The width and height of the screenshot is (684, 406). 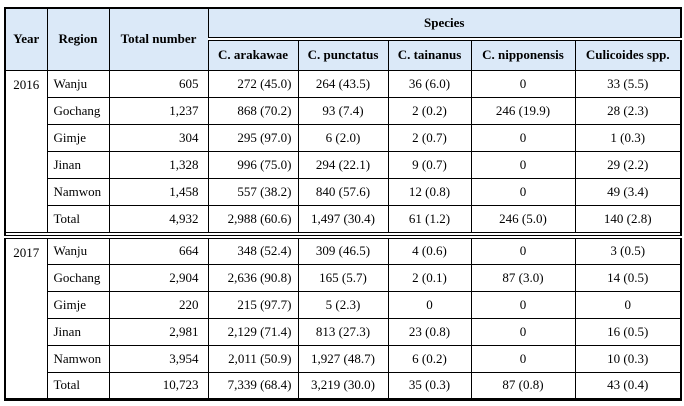 I want to click on species-count-cell: 6 (2.0), so click(x=343, y=137).